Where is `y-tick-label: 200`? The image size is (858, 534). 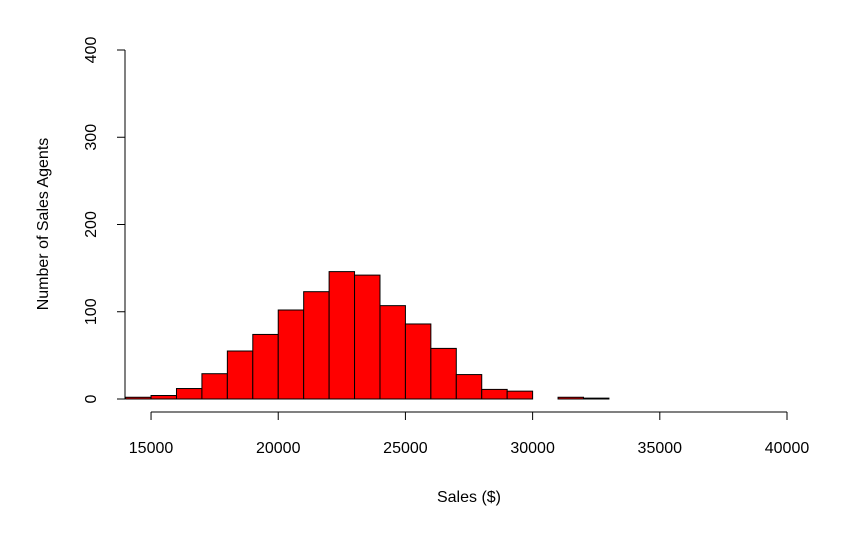 y-tick-label: 200 is located at coordinates (91, 224).